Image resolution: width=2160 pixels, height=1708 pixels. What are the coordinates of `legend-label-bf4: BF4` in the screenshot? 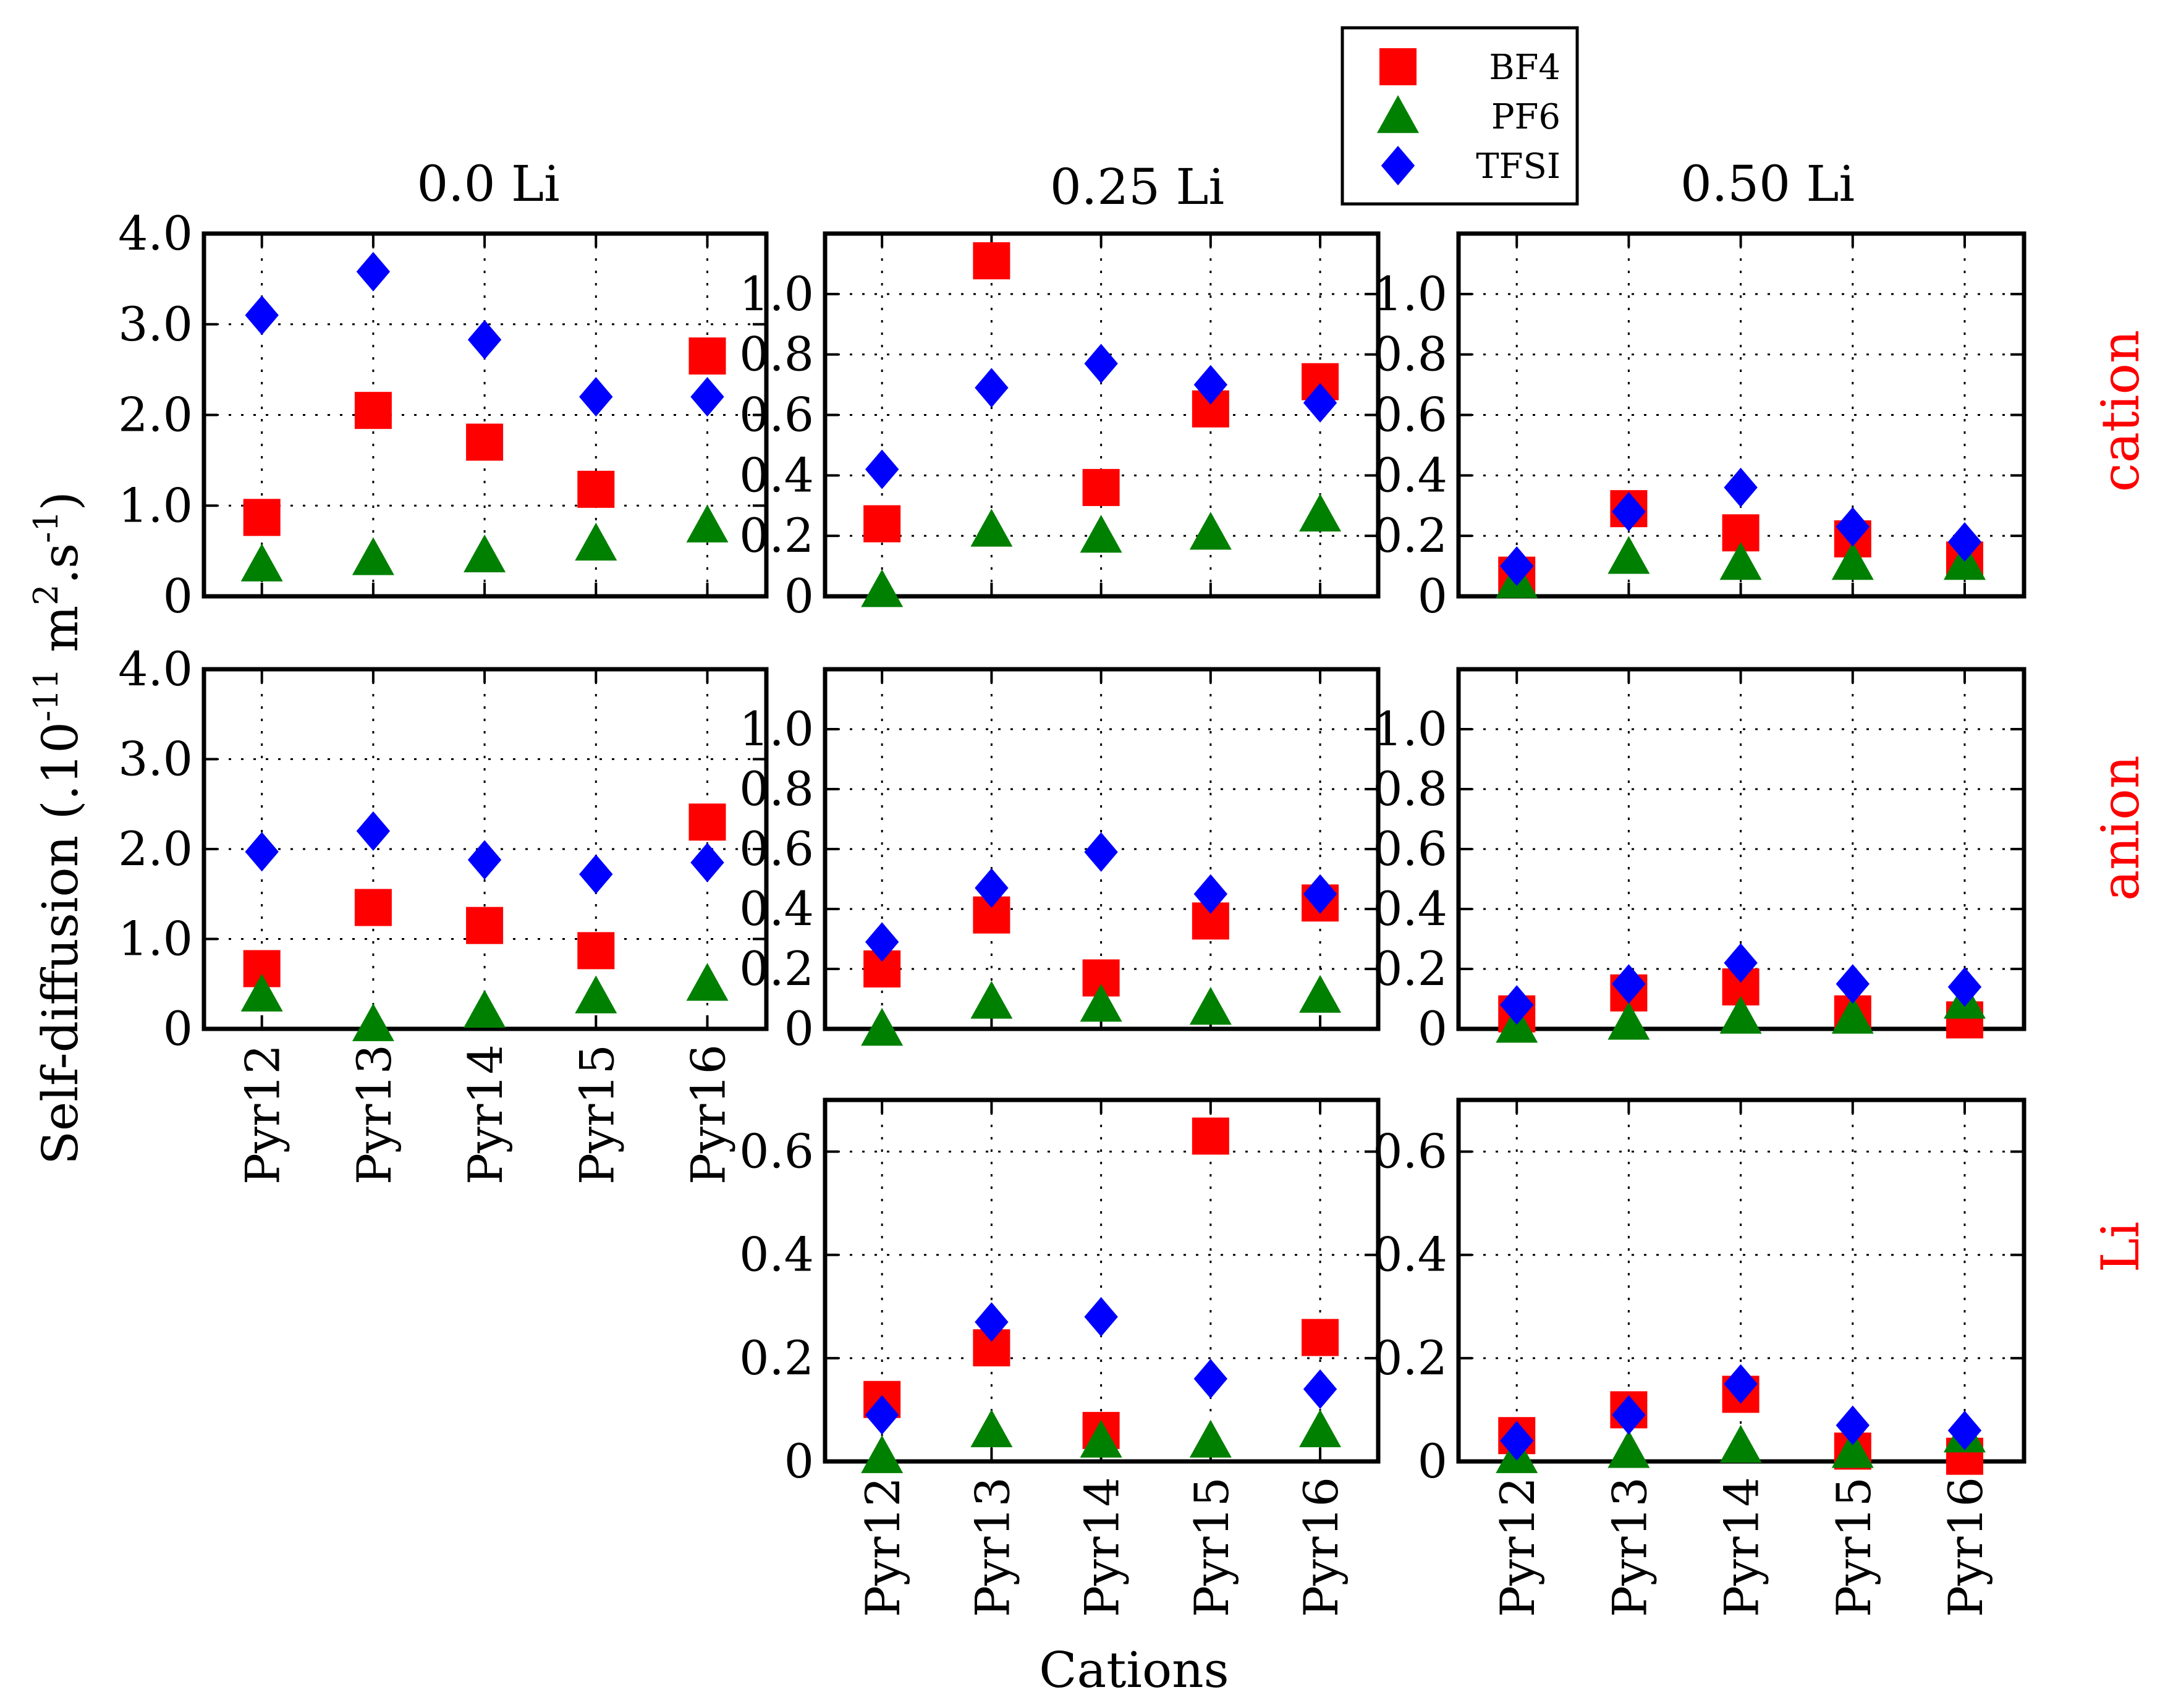 It's located at (1525, 68).